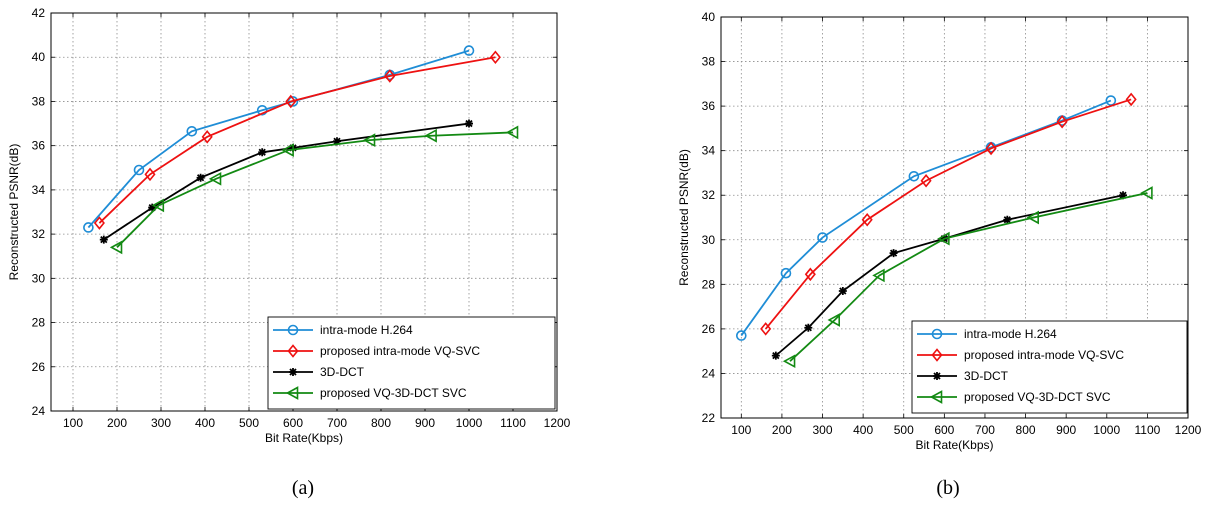  I want to click on caption-a: (a), so click(303, 488).